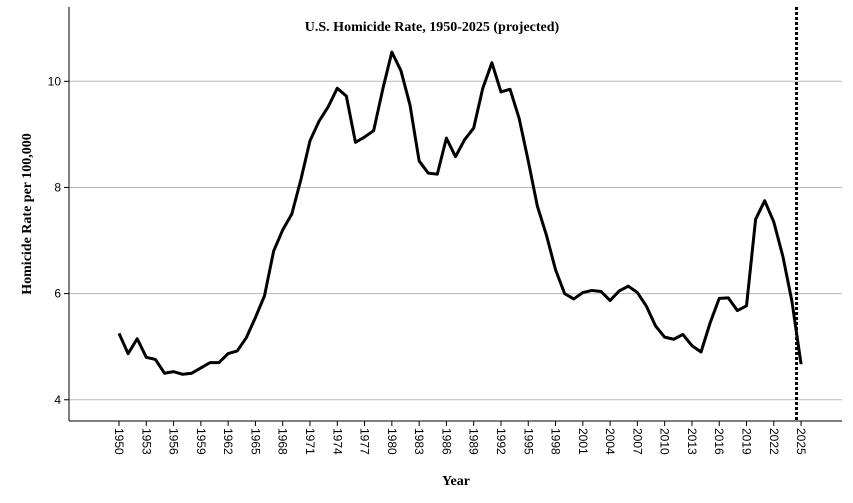 The height and width of the screenshot is (503, 853). I want to click on x-tick-label: 1959, so click(201, 441).